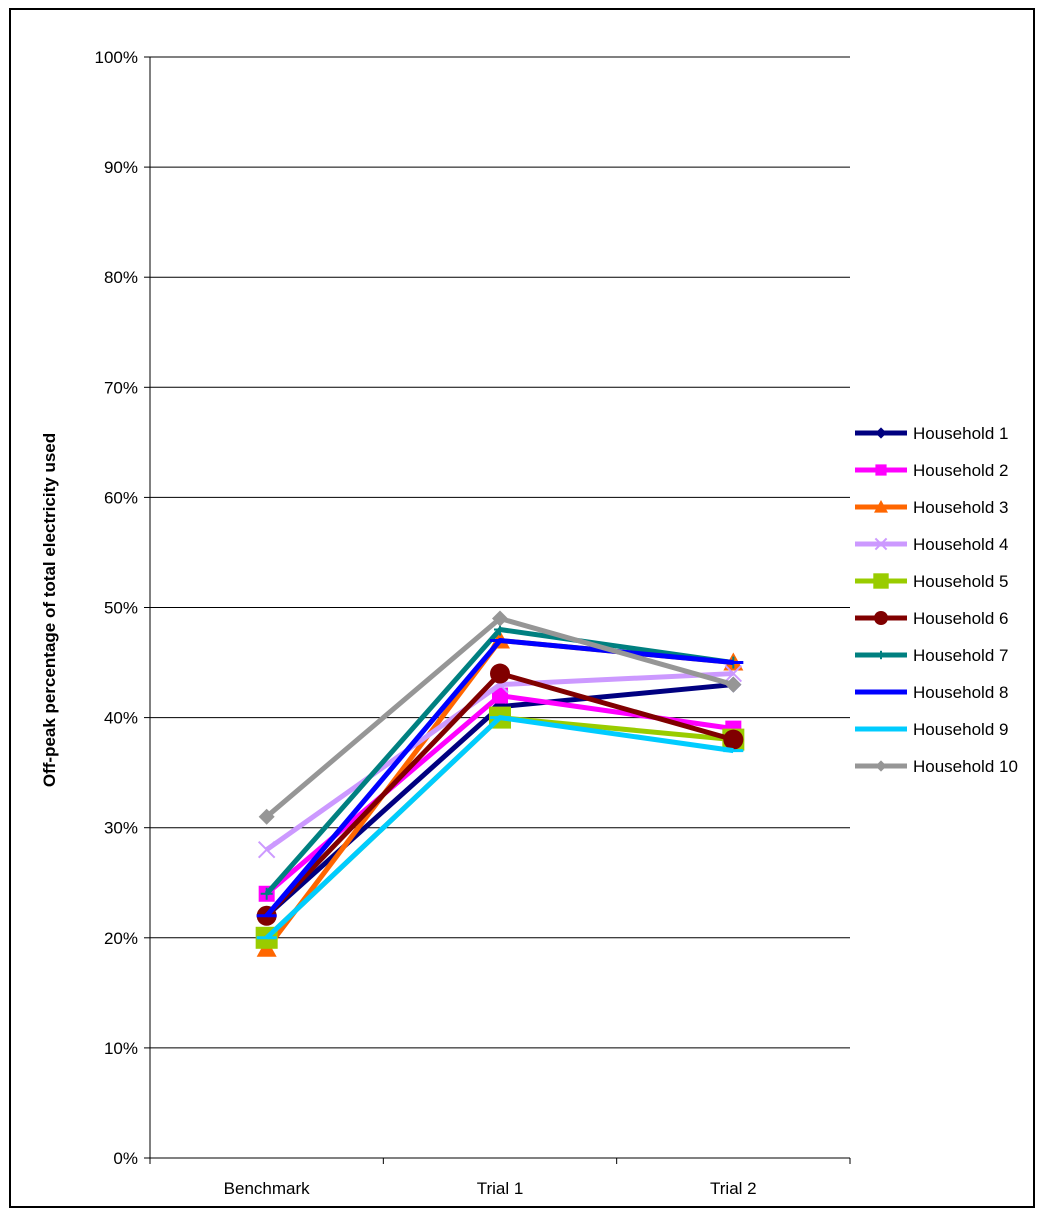 Image resolution: width=1048 pixels, height=1216 pixels. What do you see at coordinates (121, 387) in the screenshot?
I see `y-tick-label: 70%` at bounding box center [121, 387].